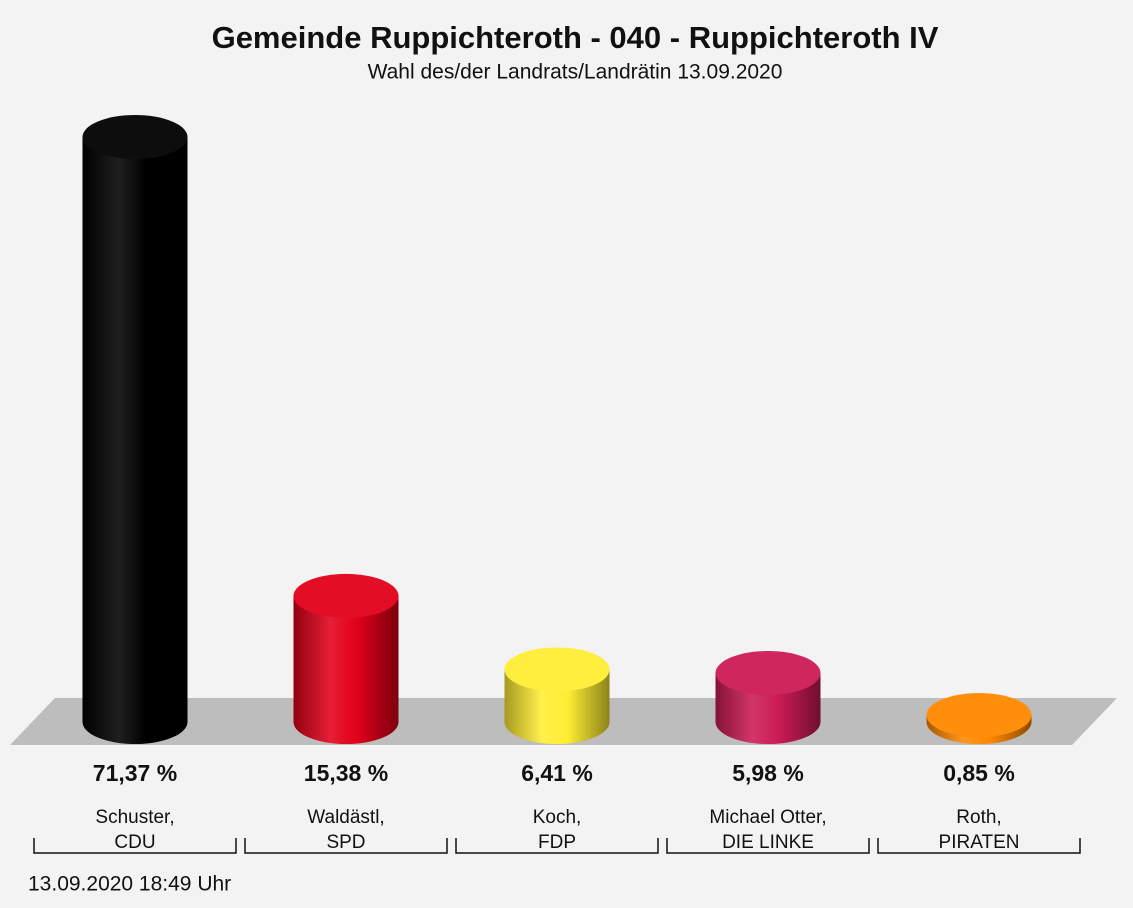 This screenshot has height=908, width=1133. What do you see at coordinates (557, 817) in the screenshot?
I see `candidate-label: Koch,` at bounding box center [557, 817].